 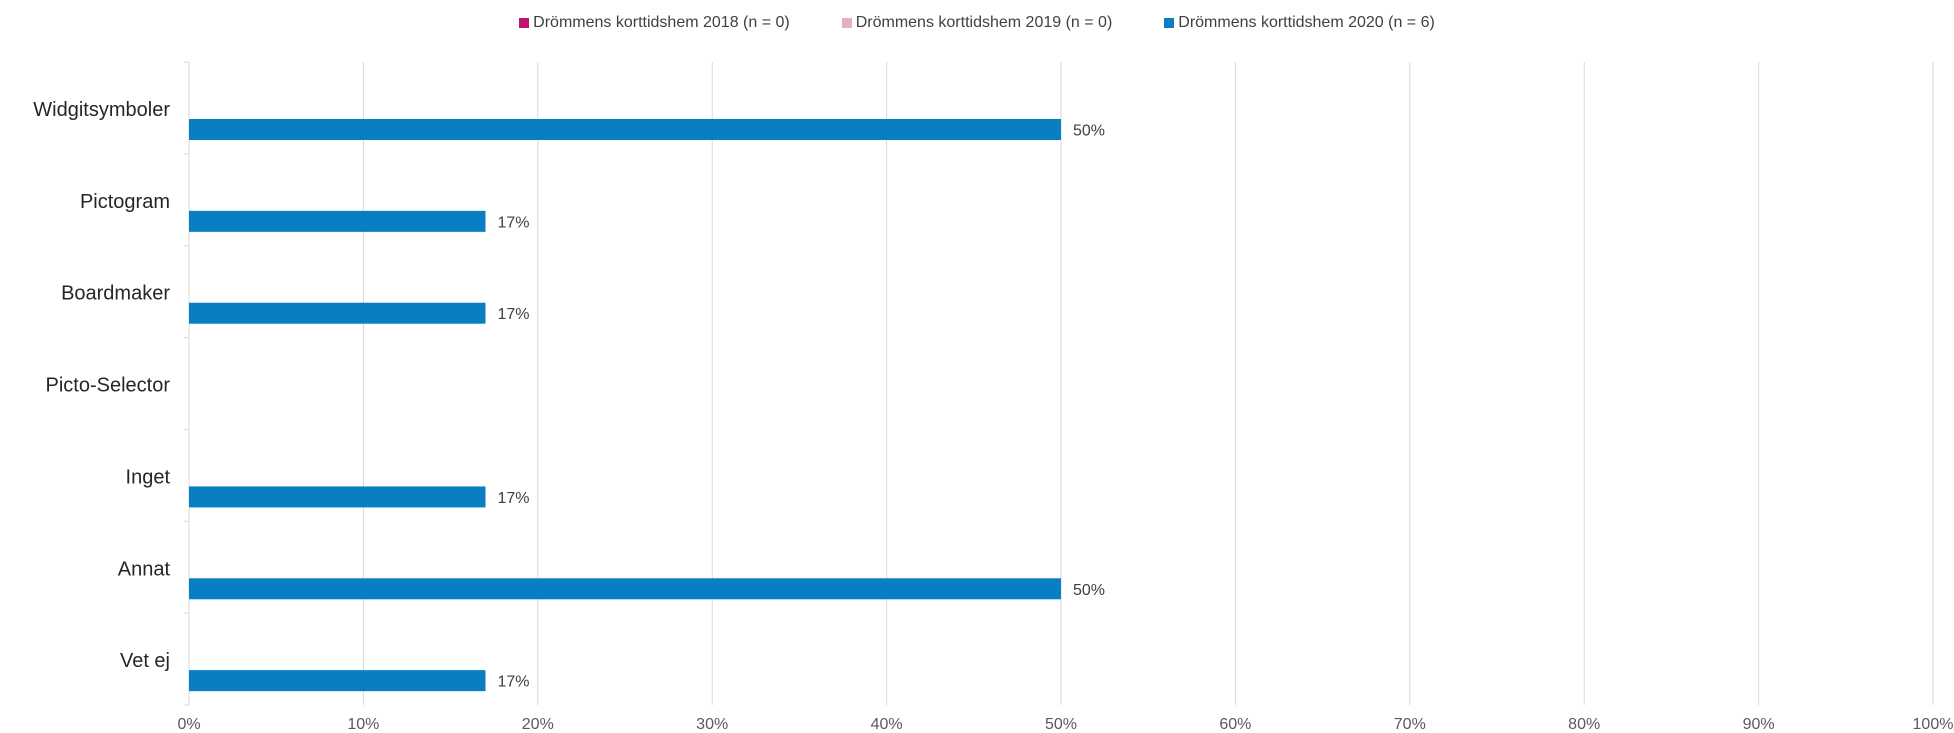 What do you see at coordinates (887, 724) in the screenshot?
I see `x-tick-label: 40%` at bounding box center [887, 724].